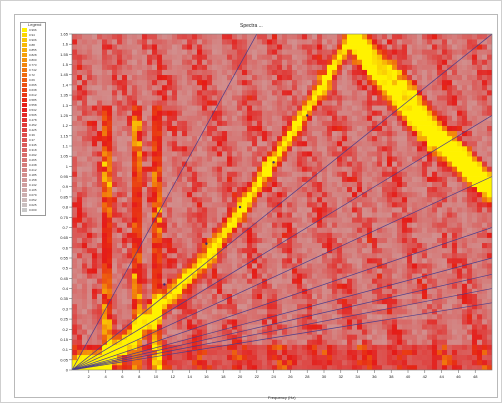 Image resolution: width=504 pixels, height=405 pixels. I want to click on legend-entry: 0.505, so click(34, 115).